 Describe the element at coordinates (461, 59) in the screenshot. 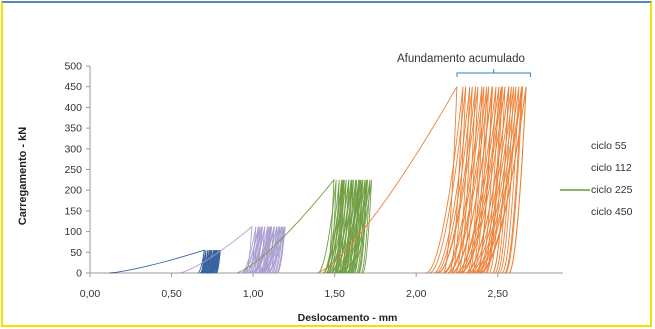

I see `annotation-label: Afundamento acumulado` at that location.